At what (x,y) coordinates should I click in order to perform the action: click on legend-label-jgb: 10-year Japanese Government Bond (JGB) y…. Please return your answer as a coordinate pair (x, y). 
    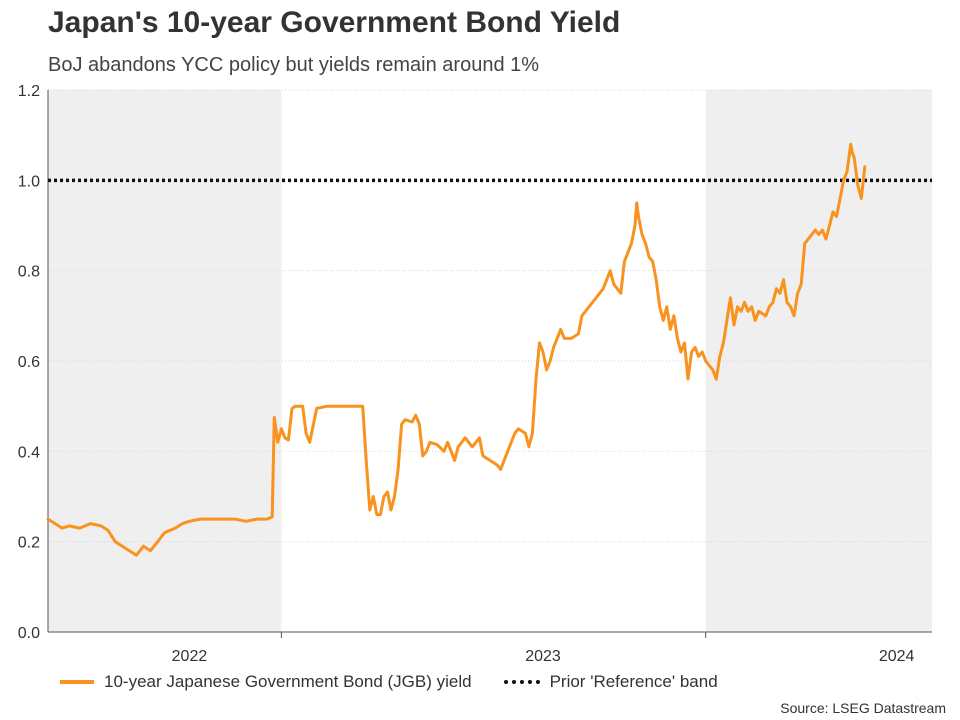
    Looking at the image, I should click on (288, 681).